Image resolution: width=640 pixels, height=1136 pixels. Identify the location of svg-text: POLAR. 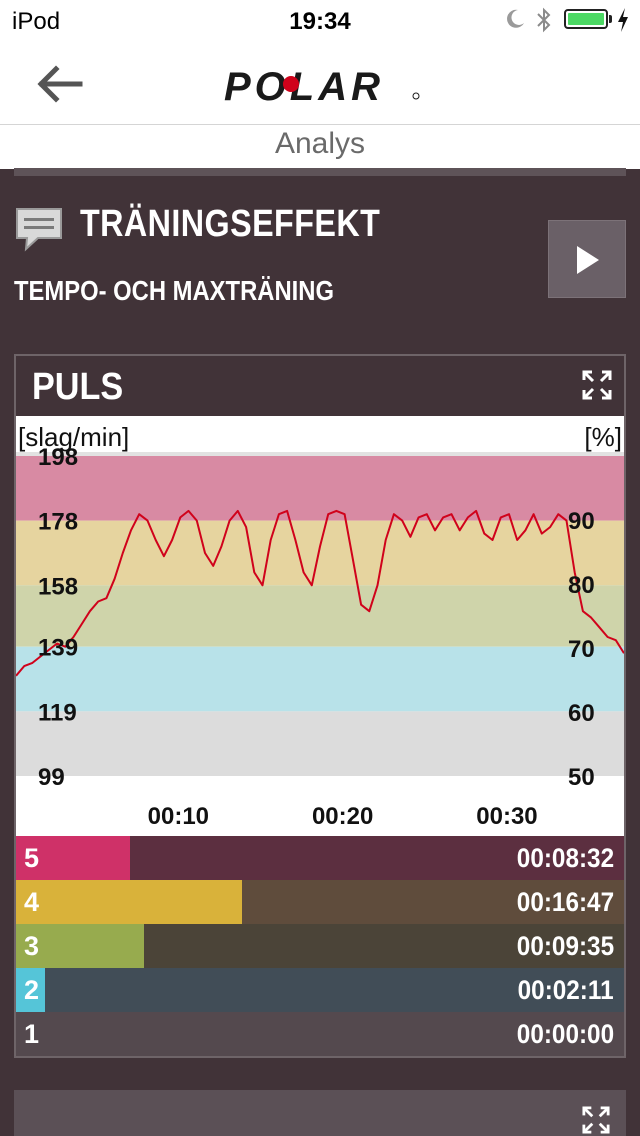
(304, 86).